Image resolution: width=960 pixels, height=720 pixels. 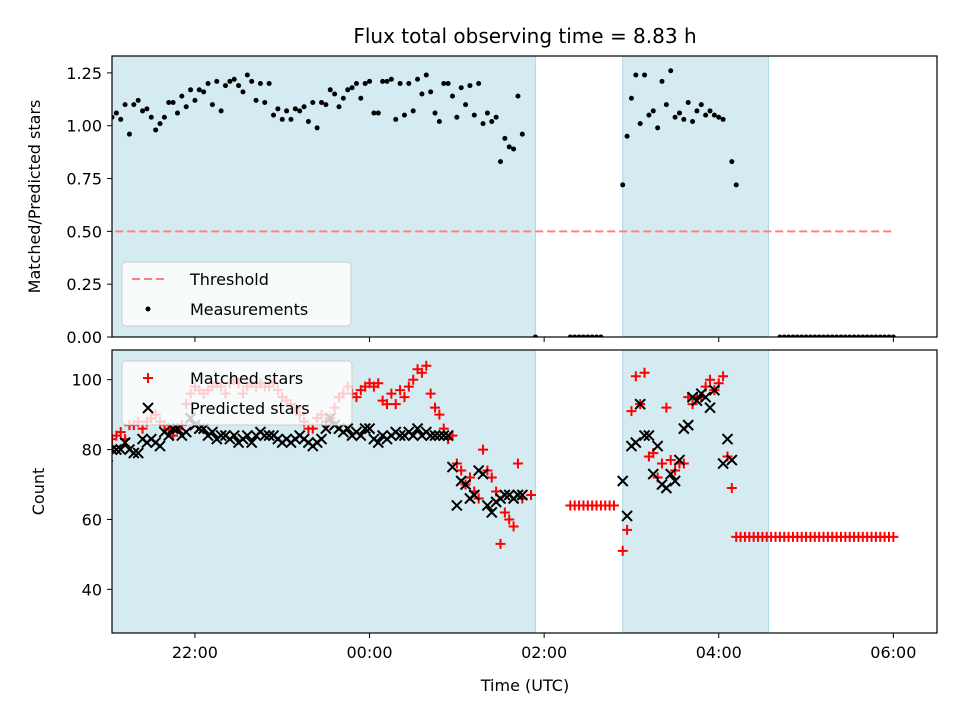 I want to click on x-axis-label: Time (UTC), so click(x=524, y=685).